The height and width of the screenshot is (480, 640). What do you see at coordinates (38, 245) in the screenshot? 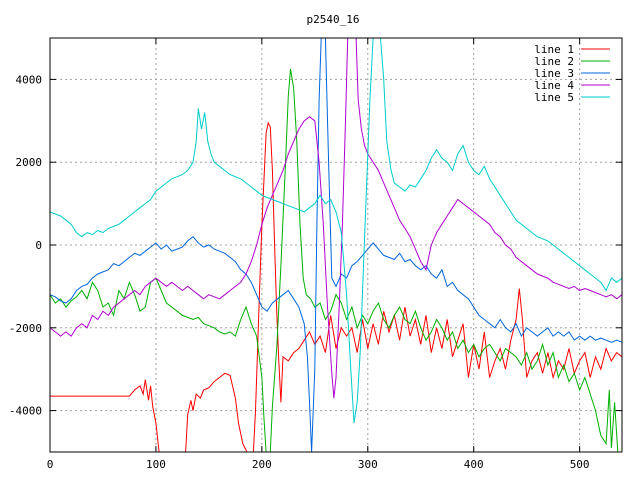
I see `y-tick-label: 0` at bounding box center [38, 245].